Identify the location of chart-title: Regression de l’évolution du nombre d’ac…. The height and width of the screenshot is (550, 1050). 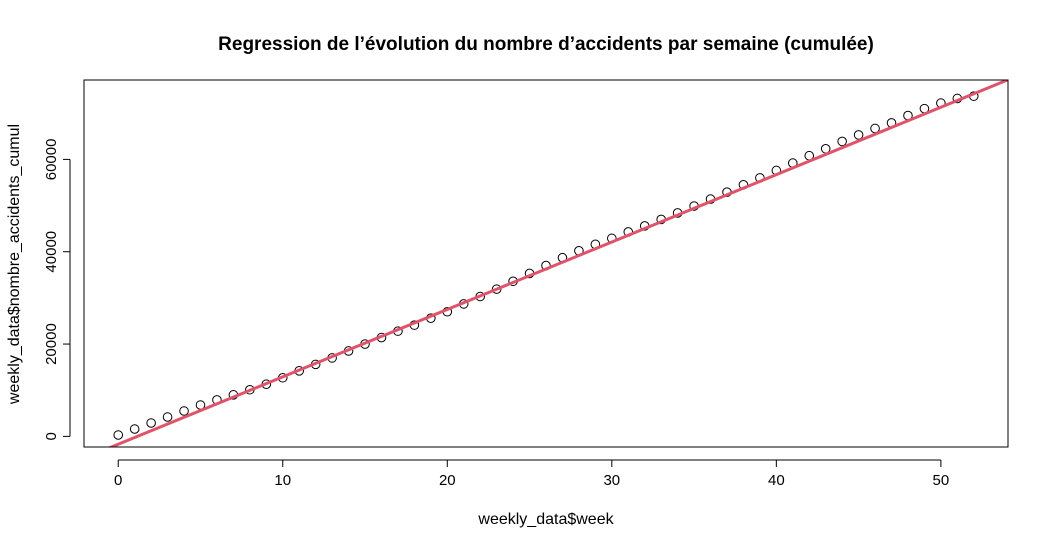
(546, 44).